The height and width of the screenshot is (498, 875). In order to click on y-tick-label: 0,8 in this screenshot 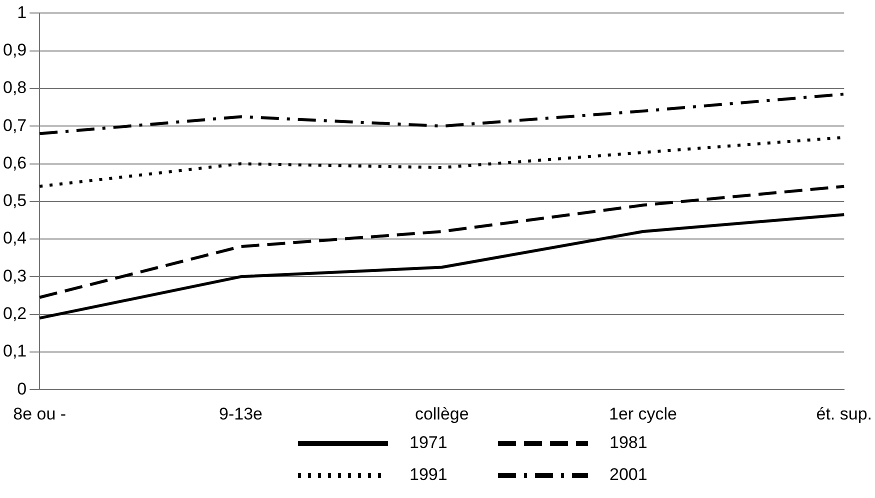, I will do `click(14, 88)`.